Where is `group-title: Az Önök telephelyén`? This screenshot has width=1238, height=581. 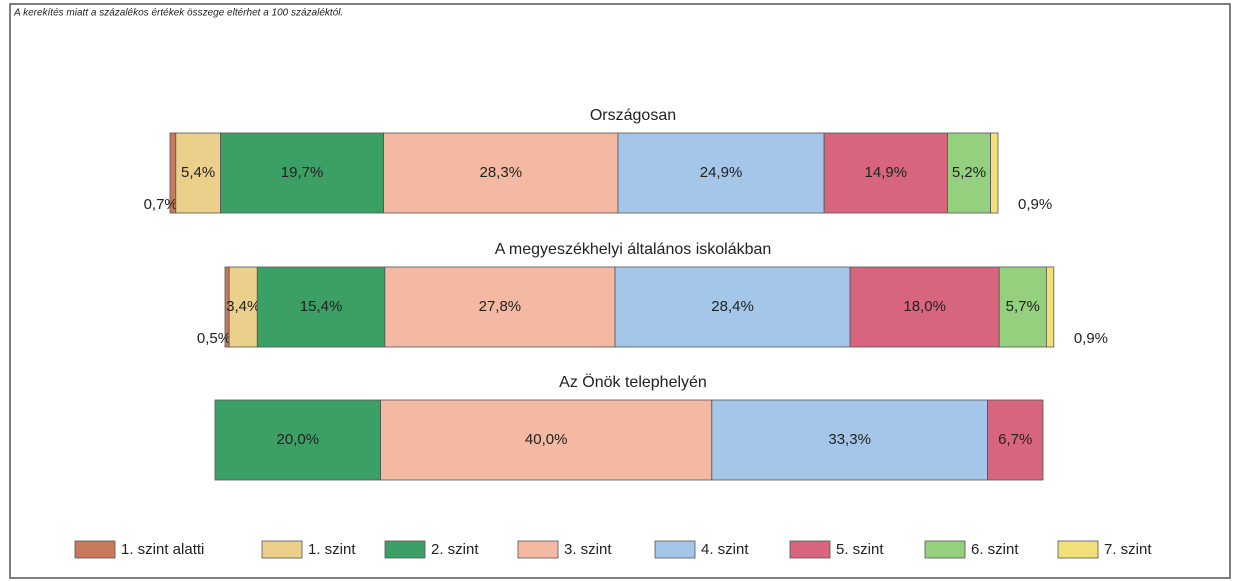
group-title: Az Önök telephelyén is located at coordinates (633, 382).